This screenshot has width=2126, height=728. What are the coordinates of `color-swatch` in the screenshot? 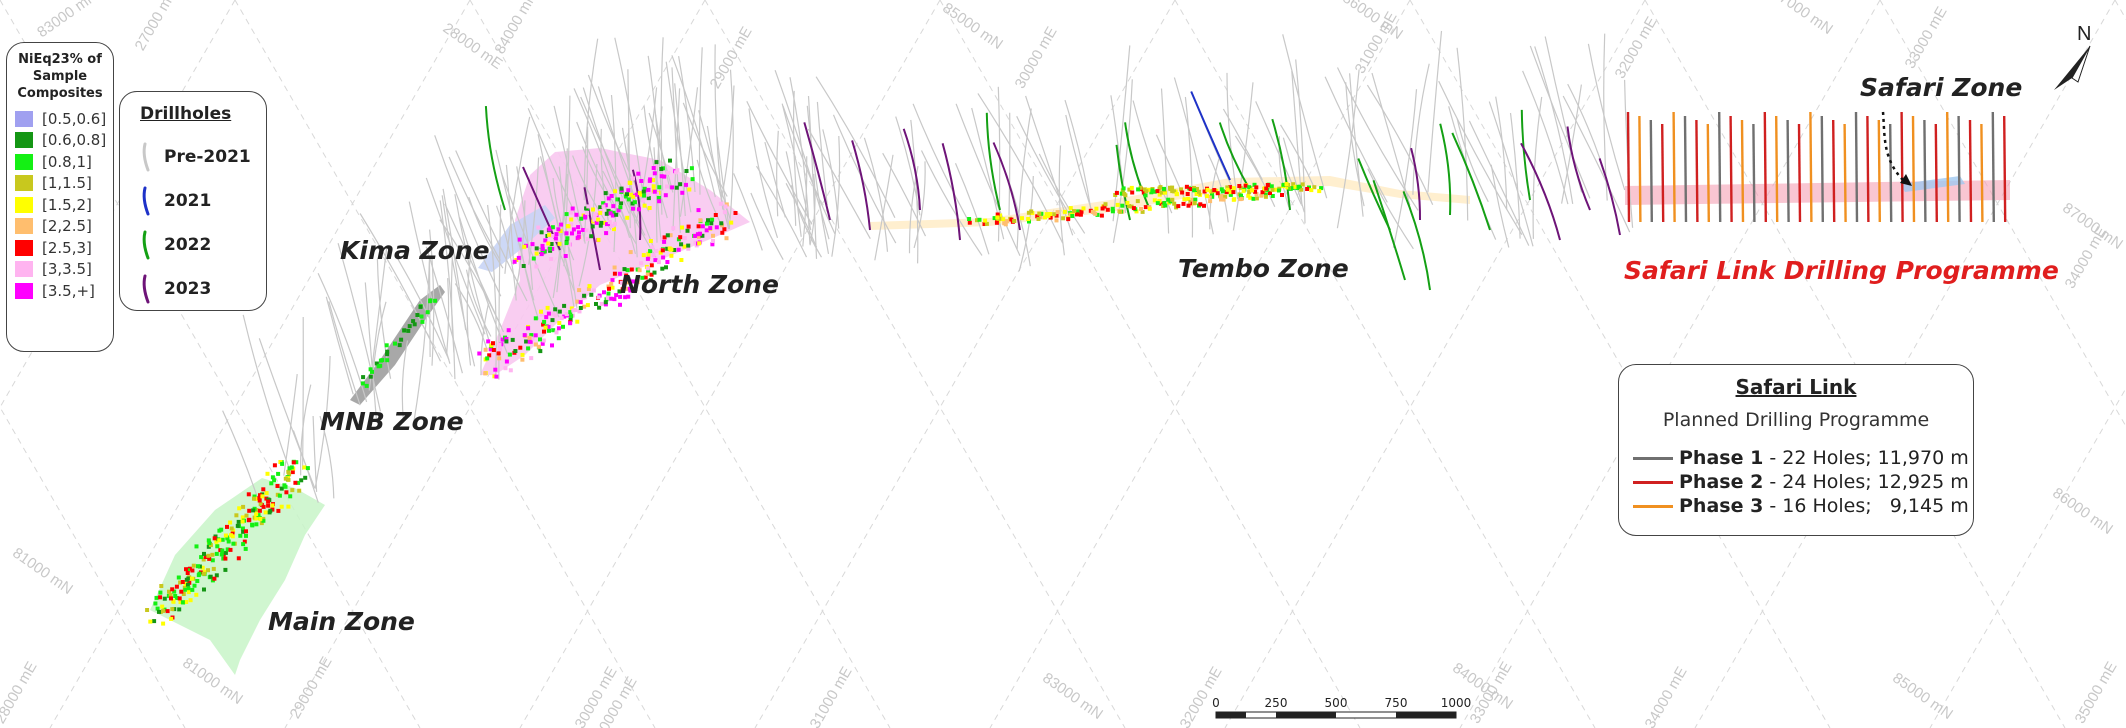 It's located at (24, 290).